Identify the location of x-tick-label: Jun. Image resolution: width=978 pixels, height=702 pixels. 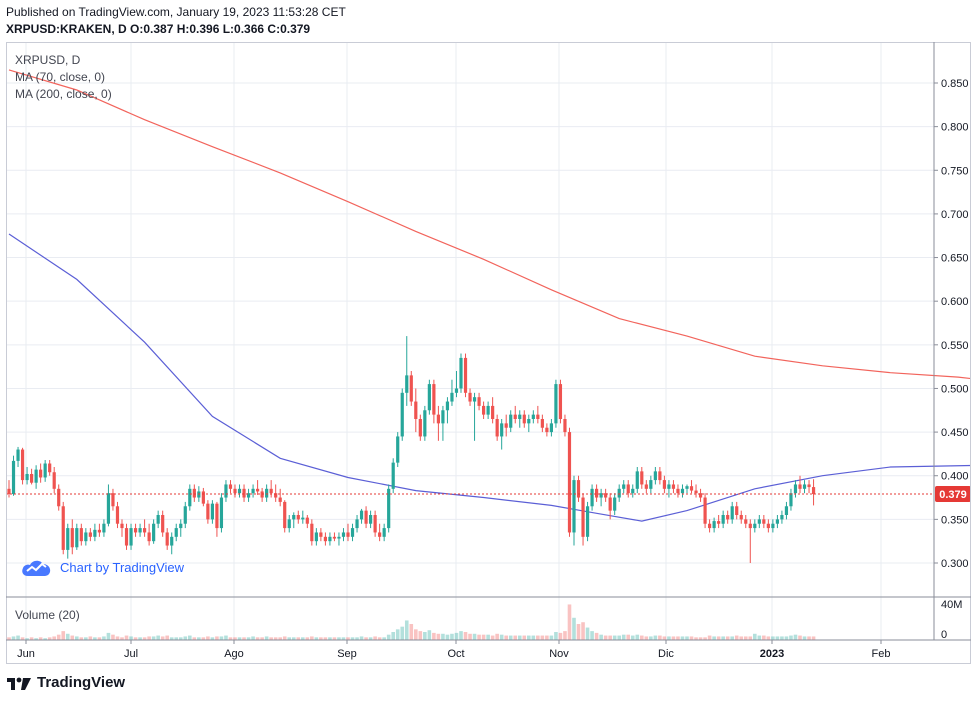
(26, 654).